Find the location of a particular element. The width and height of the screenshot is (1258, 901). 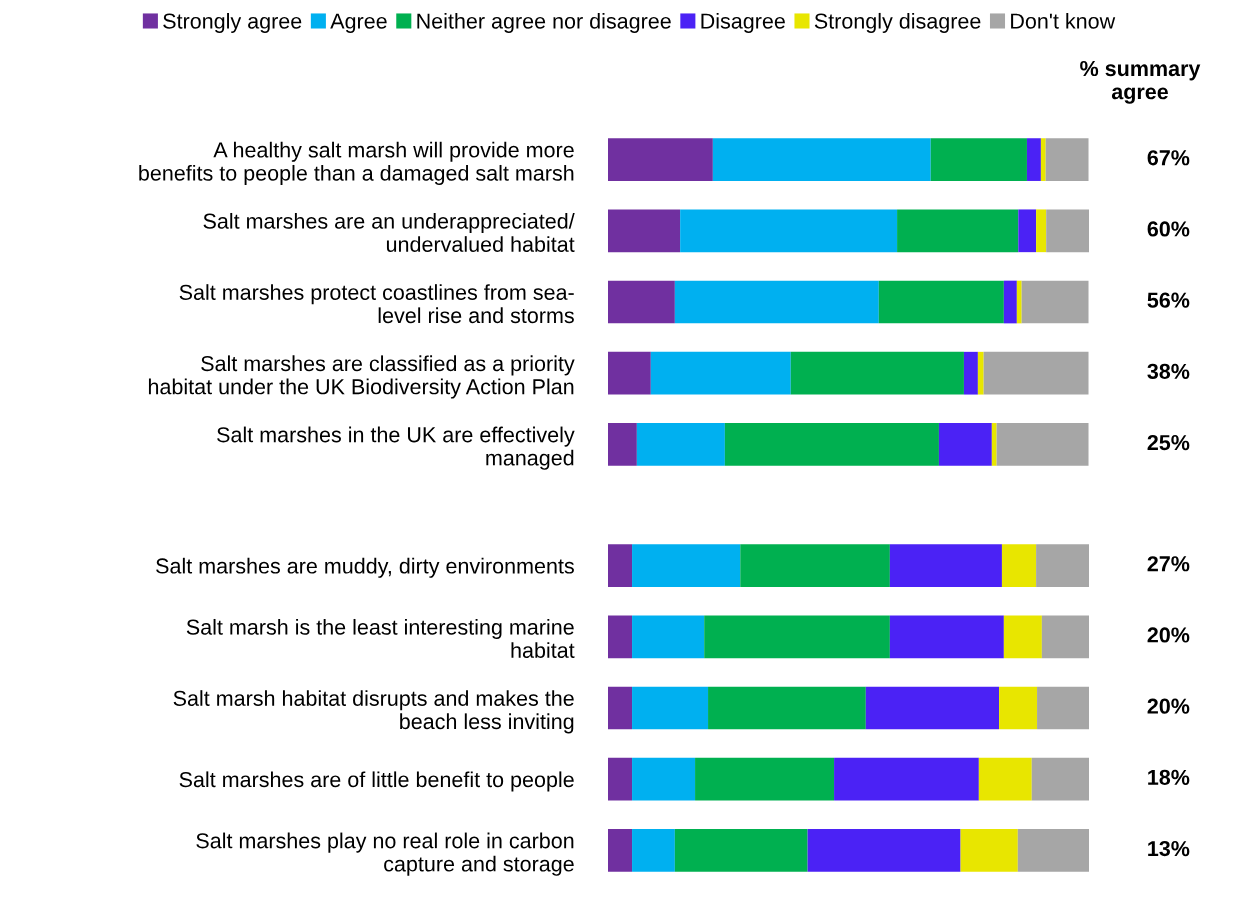

y-tick-label: Salt marshes are of little benefit to people is located at coordinates (376, 781).